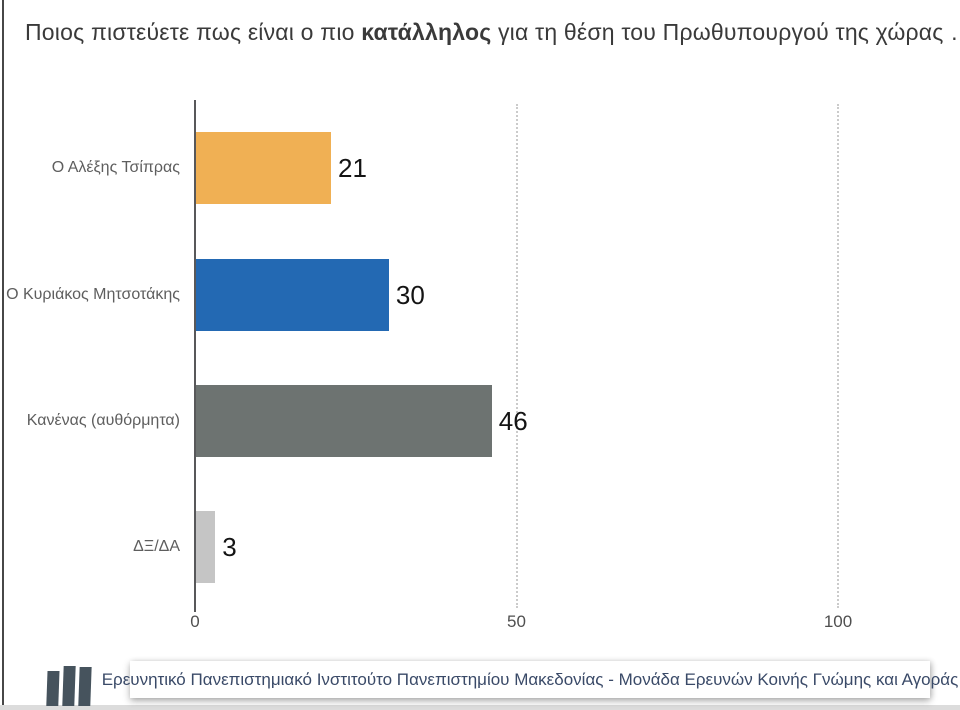 This screenshot has height=710, width=960. Describe the element at coordinates (516, 621) in the screenshot. I see `x-axis-tick-label: 50` at that location.